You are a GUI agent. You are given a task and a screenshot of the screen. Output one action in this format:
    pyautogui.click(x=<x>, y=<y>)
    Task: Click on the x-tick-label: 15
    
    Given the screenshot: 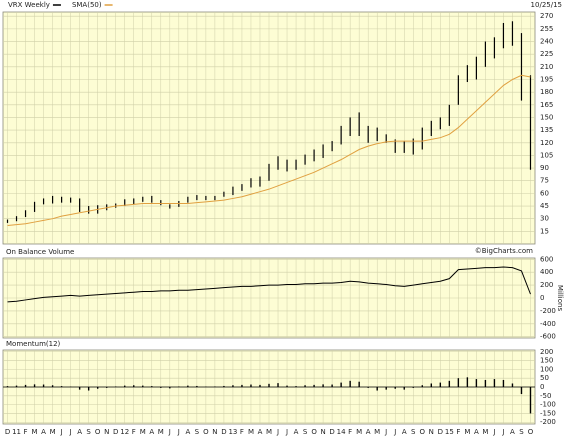 What is the action you would take?
    pyautogui.click(x=449, y=432)
    